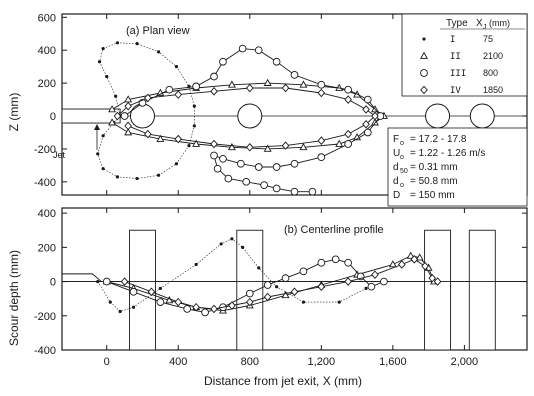 The image size is (534, 396). I want to click on legend-type-IV: IV, so click(455, 91).